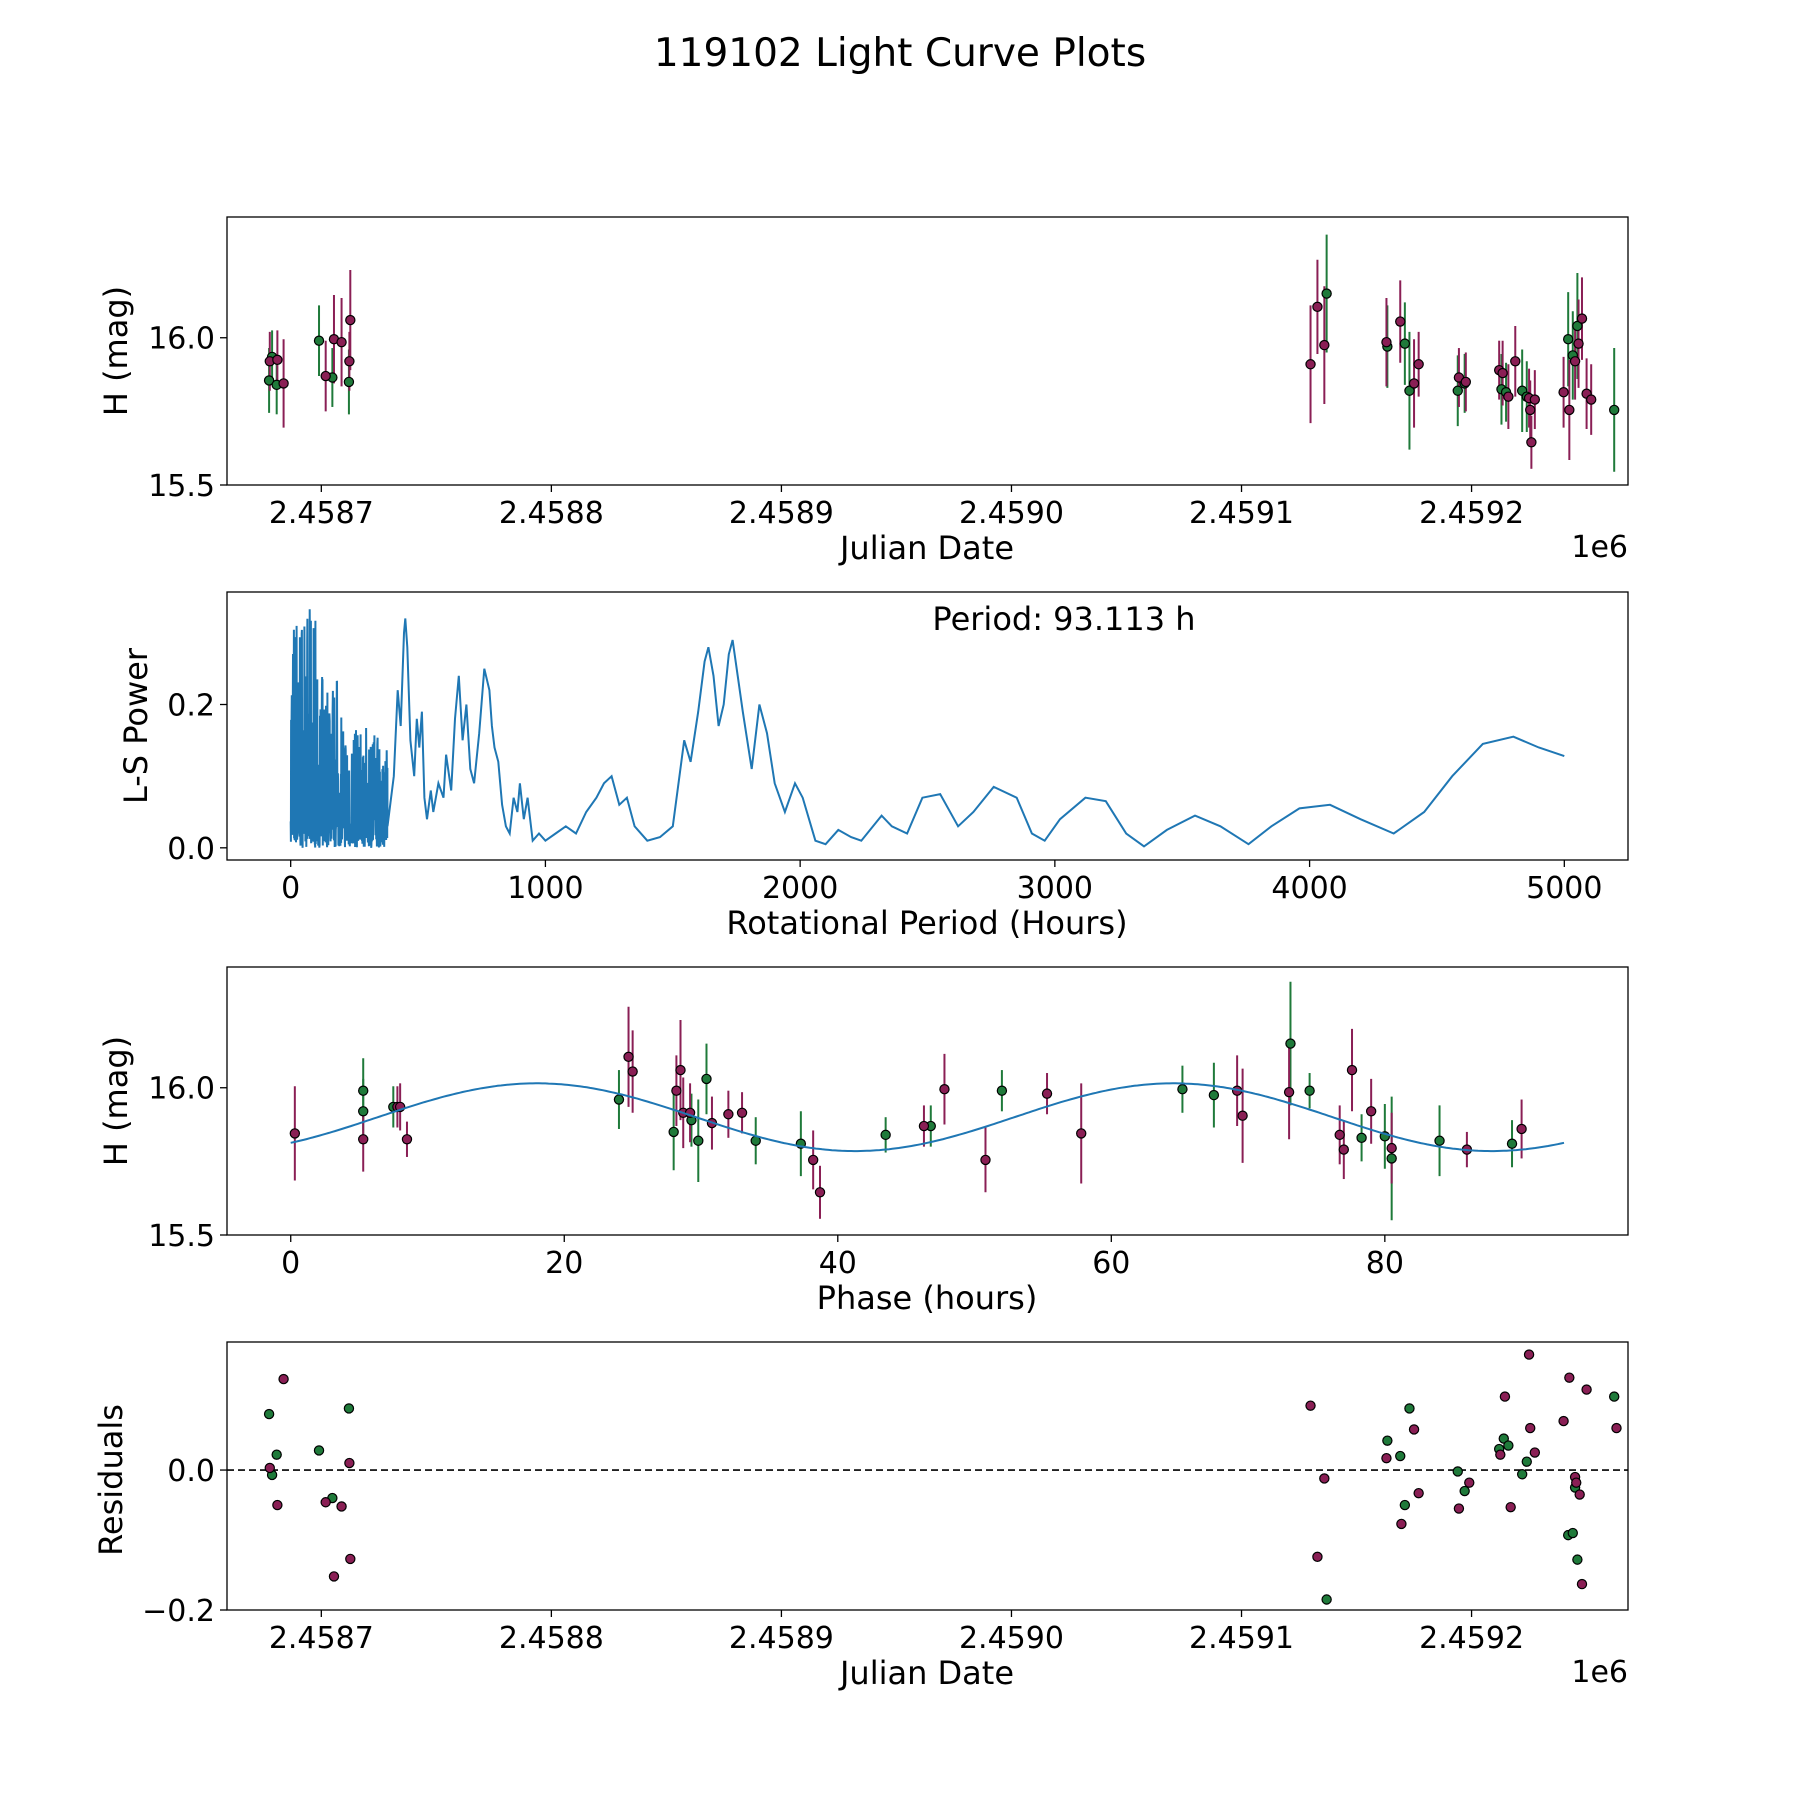 This screenshot has width=1800, height=1800. What do you see at coordinates (900, 53) in the screenshot?
I see `figure-title: 119102 Light Curve Plots` at bounding box center [900, 53].